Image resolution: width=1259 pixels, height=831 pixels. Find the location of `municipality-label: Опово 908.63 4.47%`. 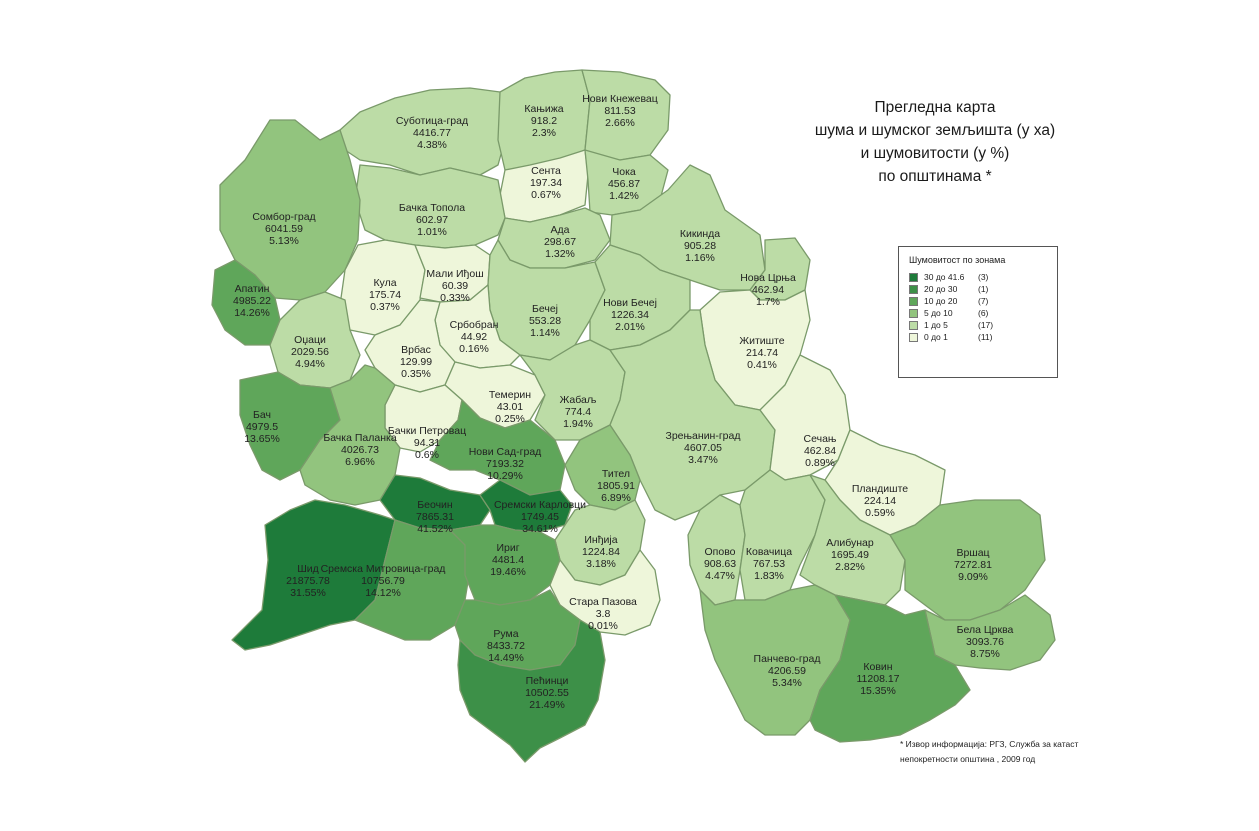

municipality-label: Опово 908.63 4.47% is located at coordinates (720, 564).